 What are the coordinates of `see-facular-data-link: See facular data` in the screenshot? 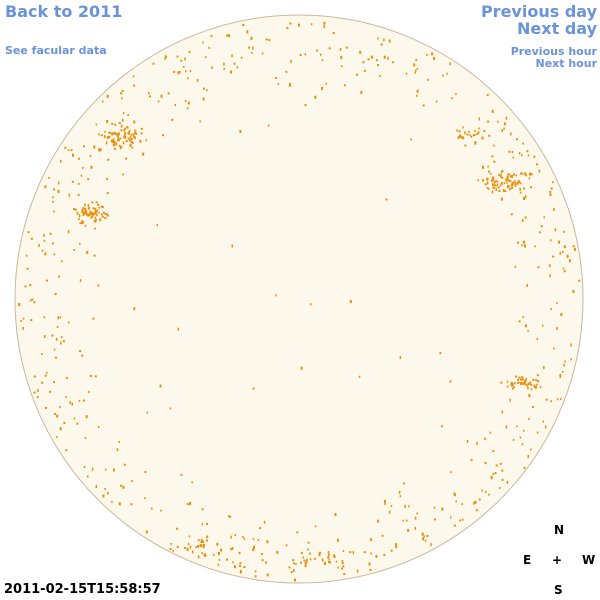 It's located at (56, 50).